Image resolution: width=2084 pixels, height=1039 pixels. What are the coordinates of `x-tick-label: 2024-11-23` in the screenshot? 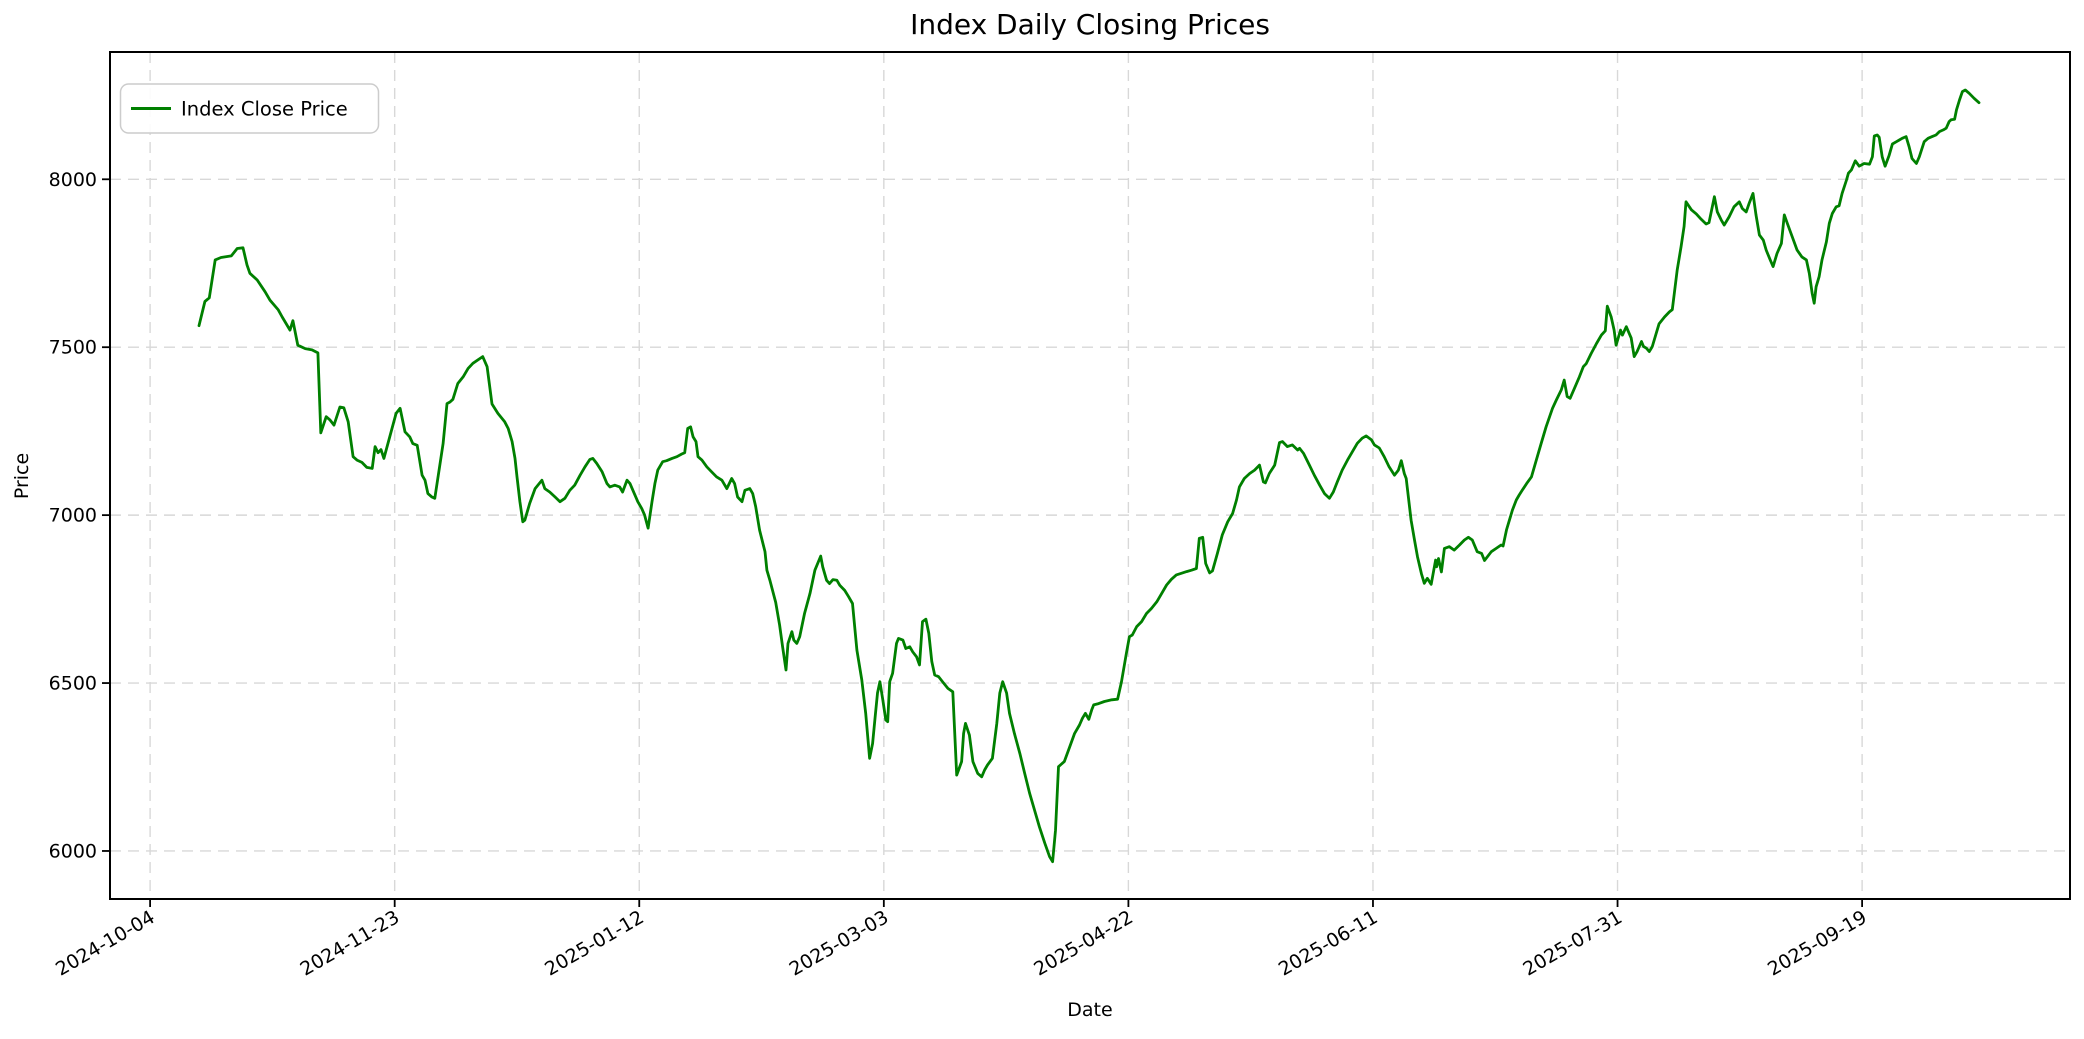 It's located at (350, 943).